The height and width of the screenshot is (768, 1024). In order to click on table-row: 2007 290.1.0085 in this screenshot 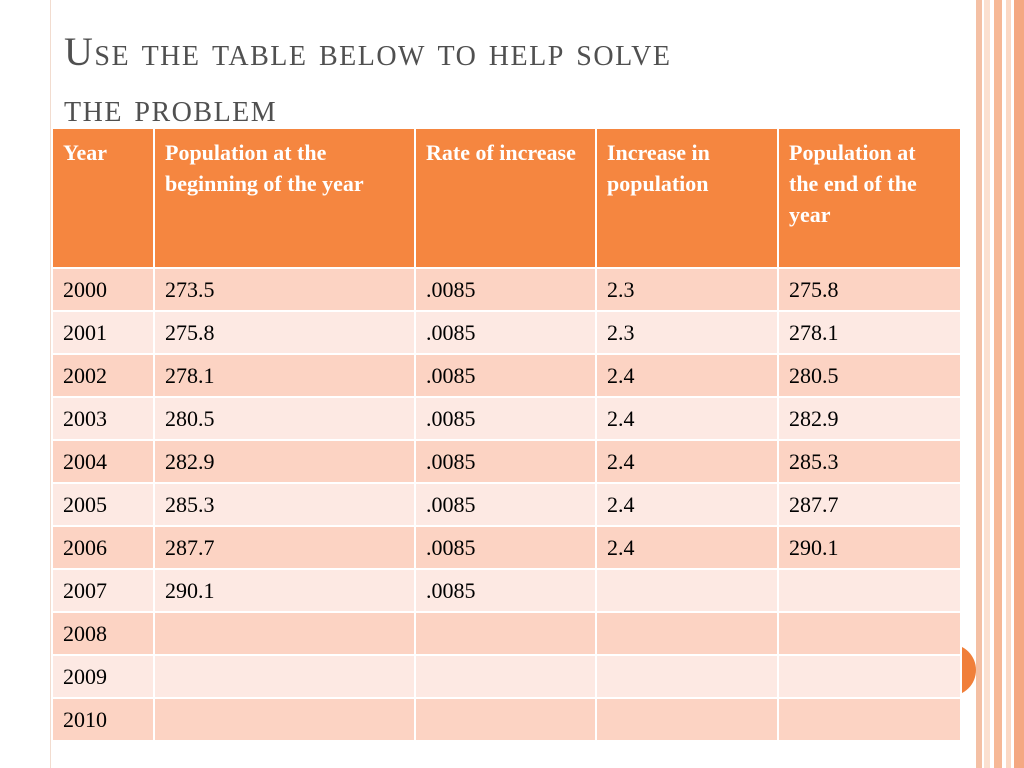, I will do `click(506, 590)`.